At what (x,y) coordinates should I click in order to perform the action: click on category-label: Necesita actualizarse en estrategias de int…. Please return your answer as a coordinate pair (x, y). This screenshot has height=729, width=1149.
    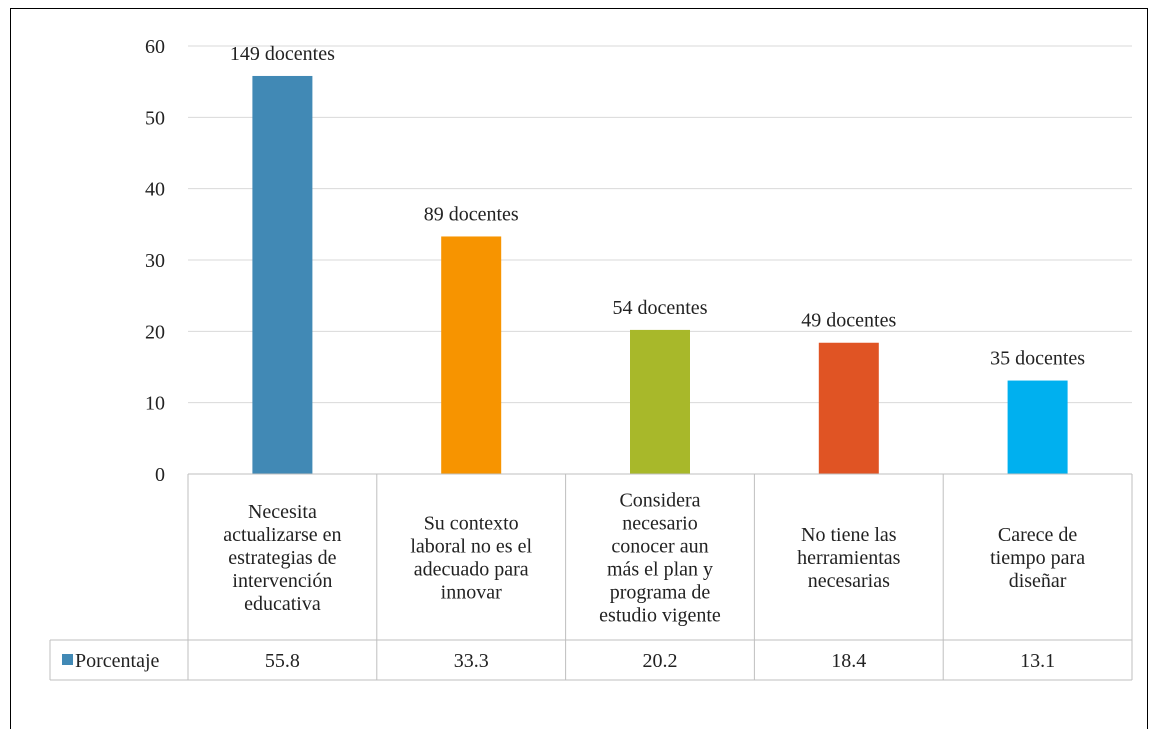
    Looking at the image, I should click on (282, 558).